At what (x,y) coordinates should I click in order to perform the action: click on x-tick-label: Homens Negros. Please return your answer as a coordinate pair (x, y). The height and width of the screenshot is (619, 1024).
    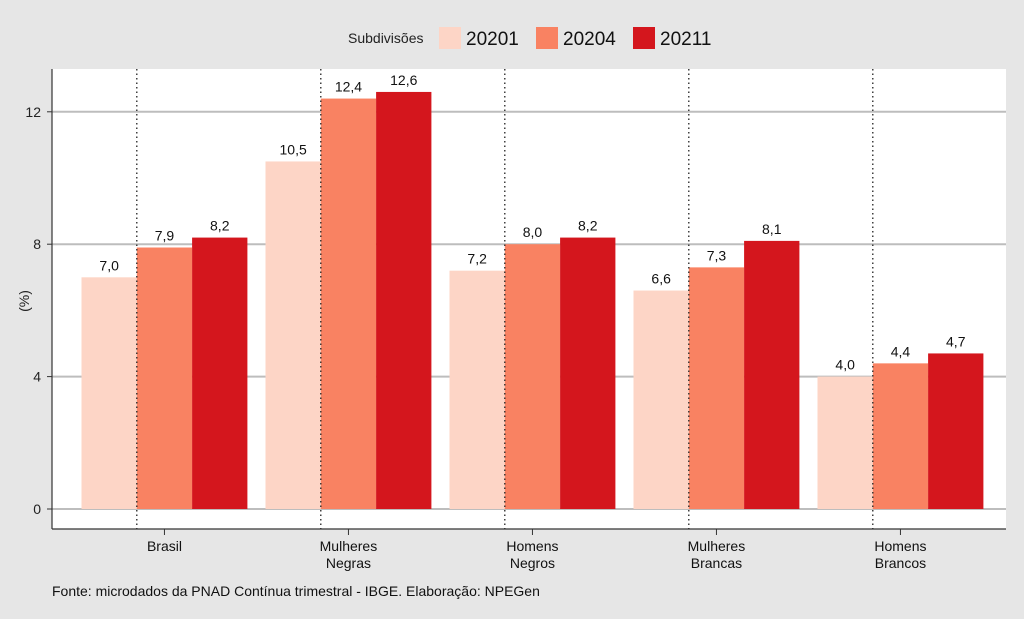
    Looking at the image, I should click on (532, 554).